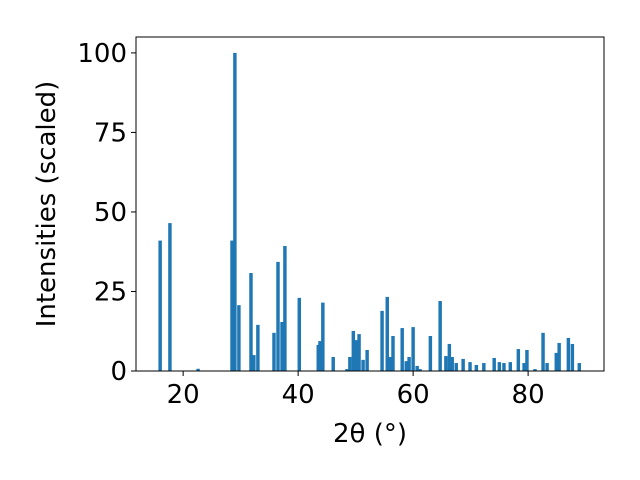 The width and height of the screenshot is (640, 480). What do you see at coordinates (413, 395) in the screenshot?
I see `x-tick-label: 60` at bounding box center [413, 395].